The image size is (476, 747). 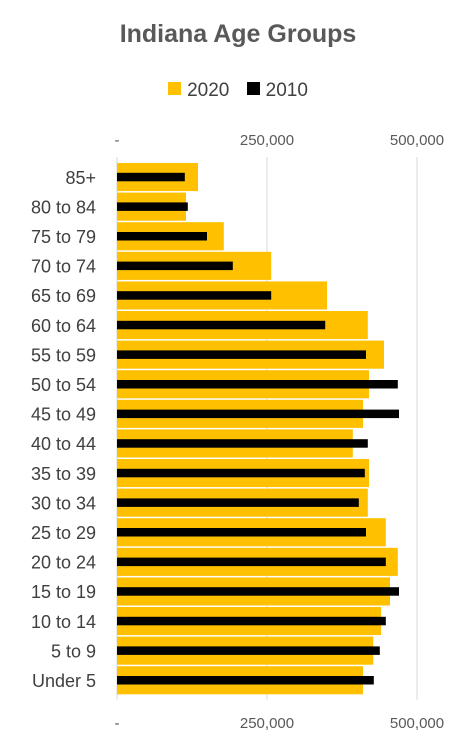 What do you see at coordinates (208, 90) in the screenshot?
I see `legend-label-2020: 2020` at bounding box center [208, 90].